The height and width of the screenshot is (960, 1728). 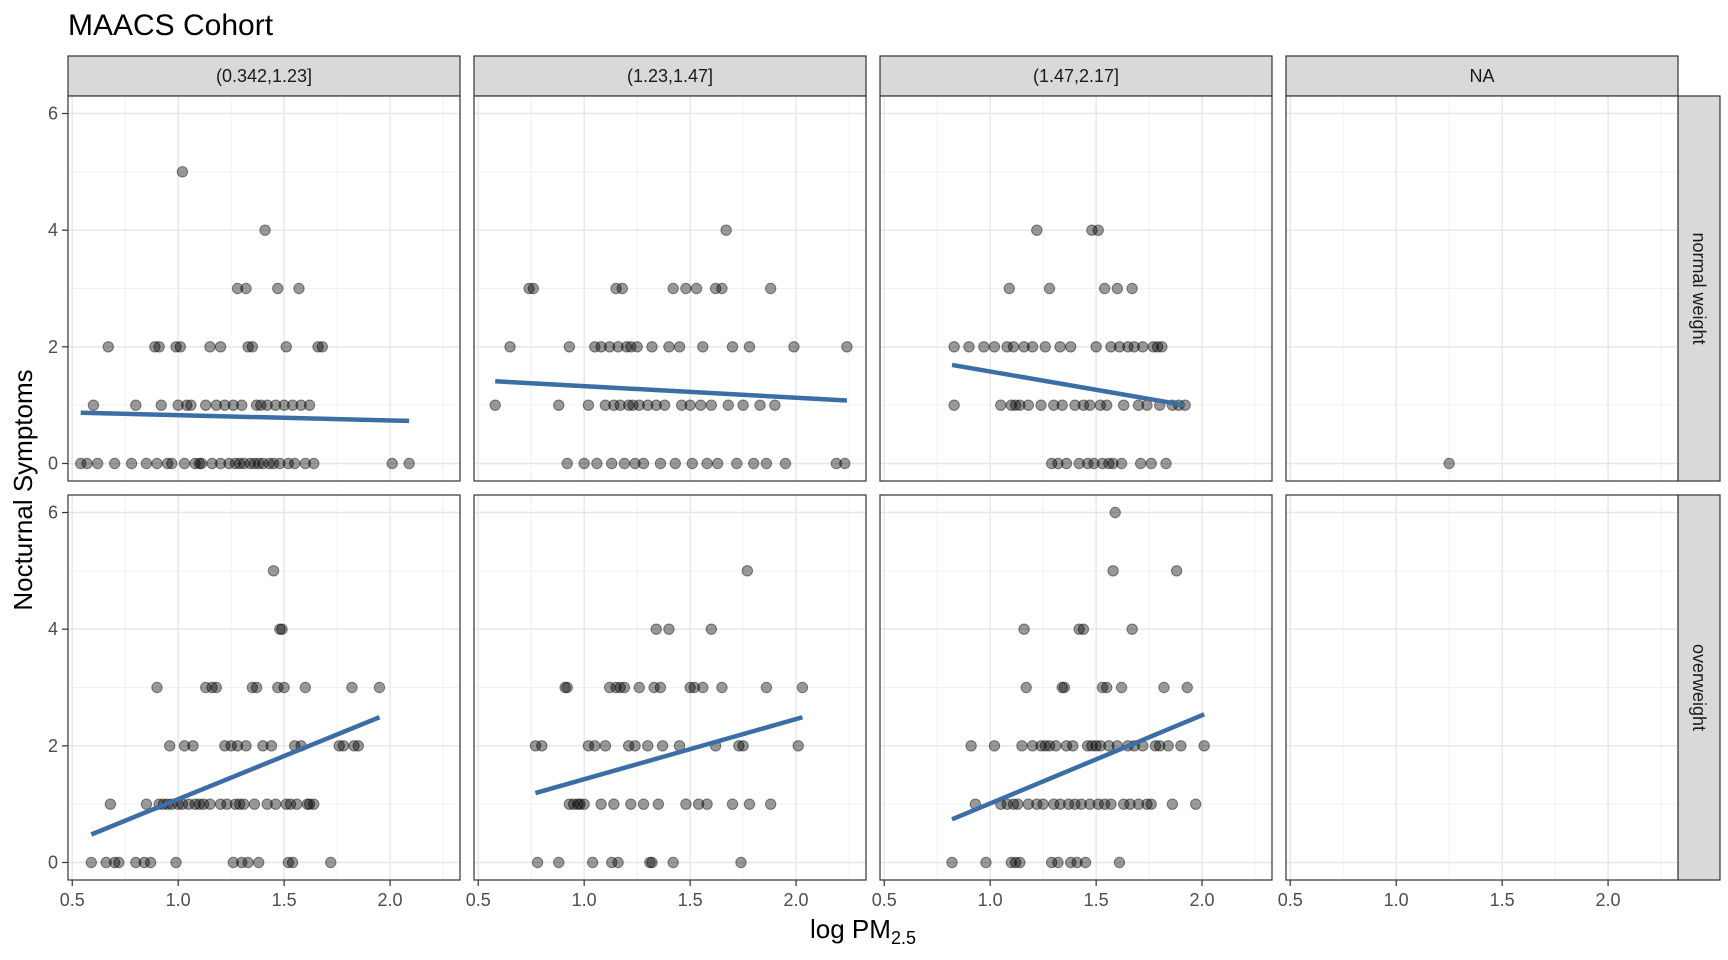 I want to click on x-axis-label-main: log PM, so click(x=850, y=929).